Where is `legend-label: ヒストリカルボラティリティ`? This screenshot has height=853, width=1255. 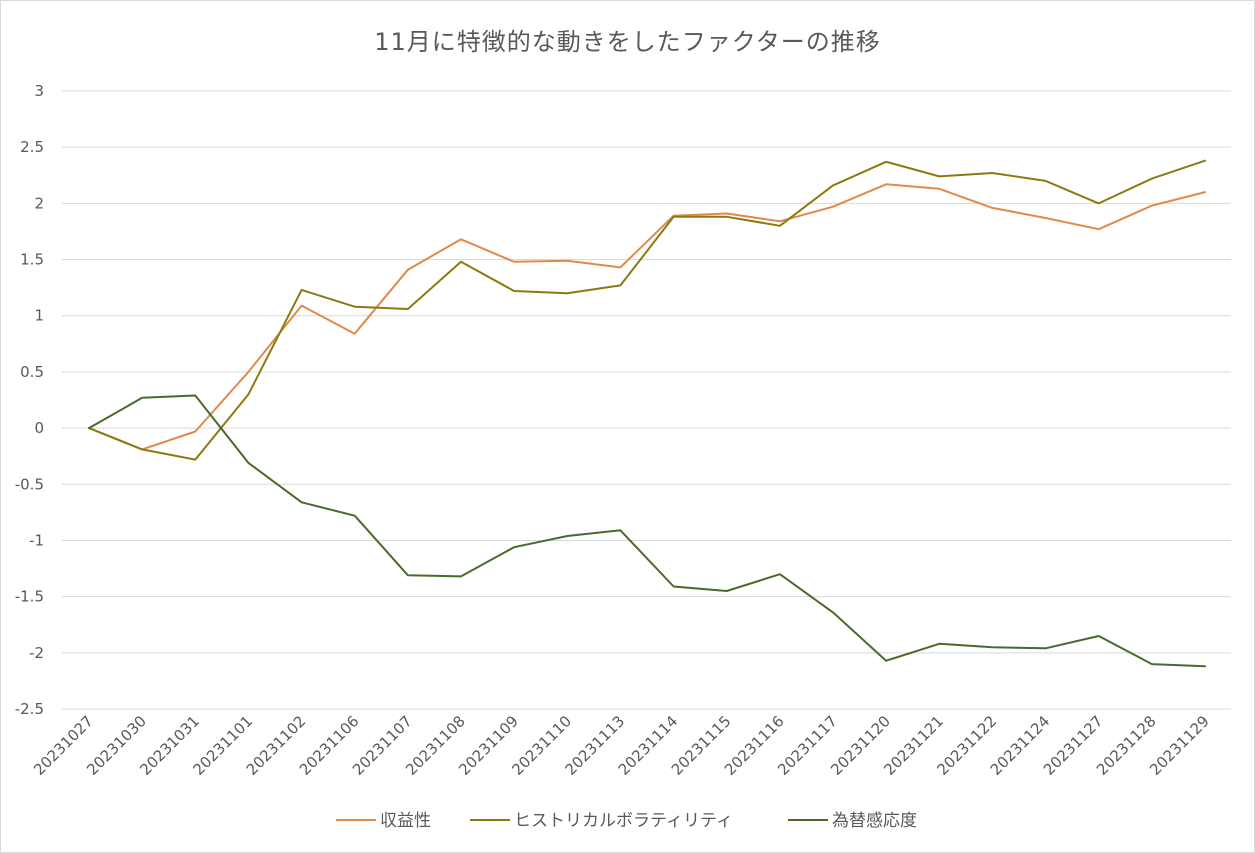 legend-label: ヒストリカルボラティリティ is located at coordinates (623, 821).